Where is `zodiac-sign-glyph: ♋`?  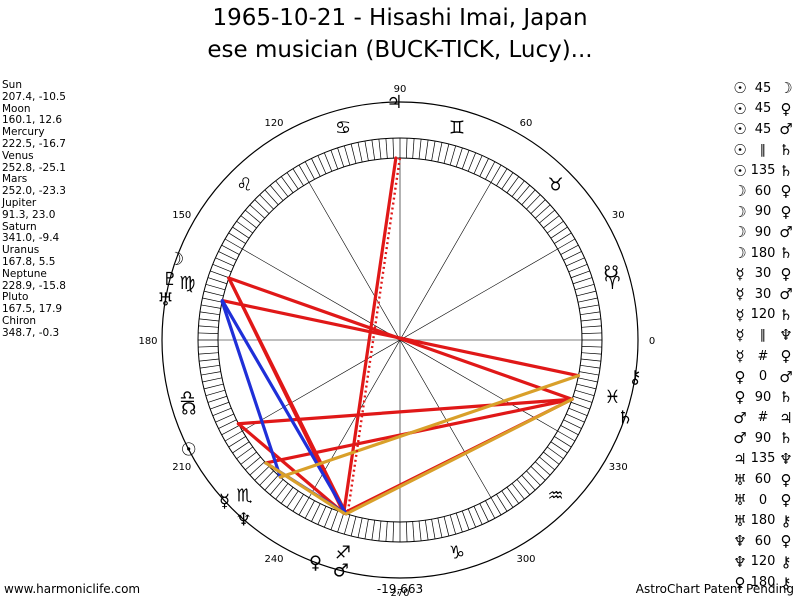
zodiac-sign-glyph: ♋ is located at coordinates (343, 127).